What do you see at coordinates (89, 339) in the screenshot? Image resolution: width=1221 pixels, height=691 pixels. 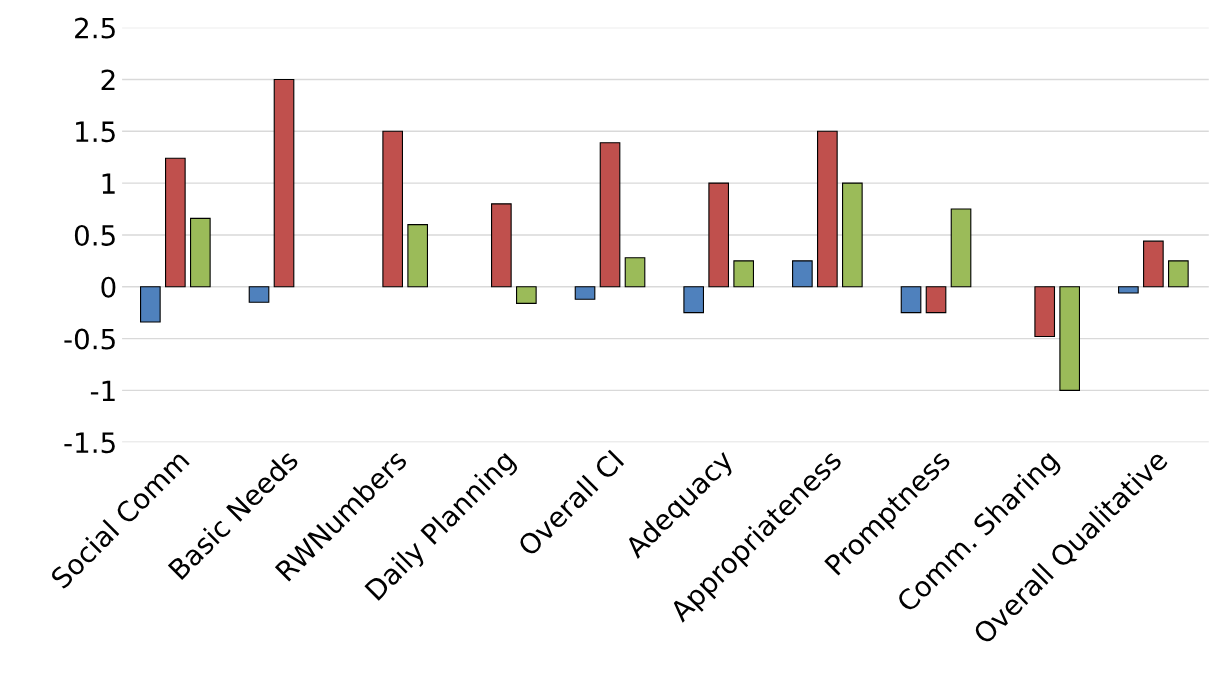 I see `y-tick-label: -0.5` at bounding box center [89, 339].